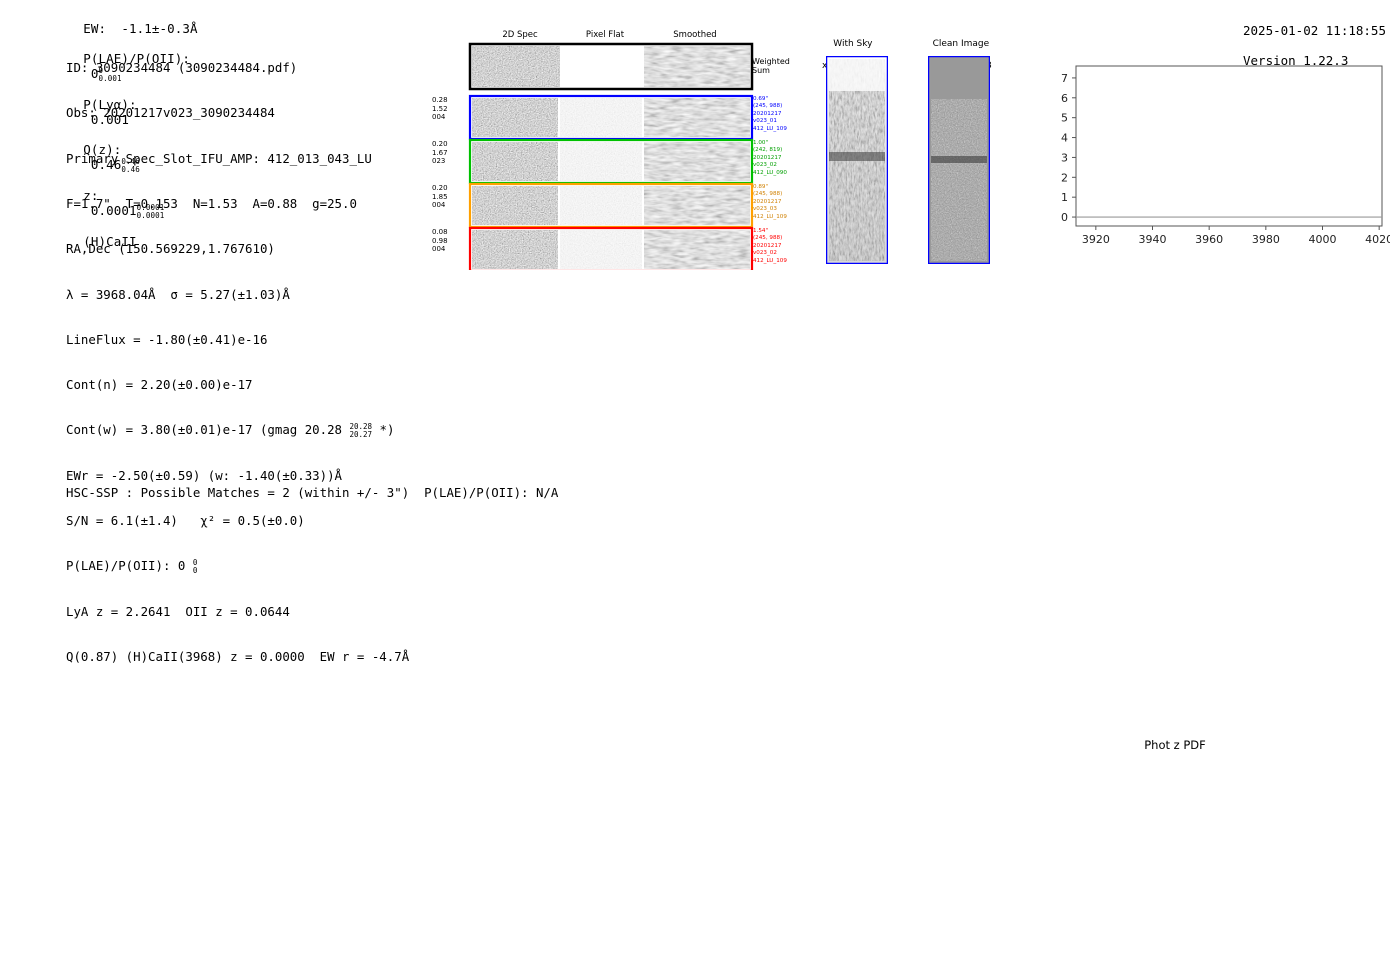  What do you see at coordinates (1096, 239) in the screenshot?
I see `svg-text: 3920` at bounding box center [1096, 239].